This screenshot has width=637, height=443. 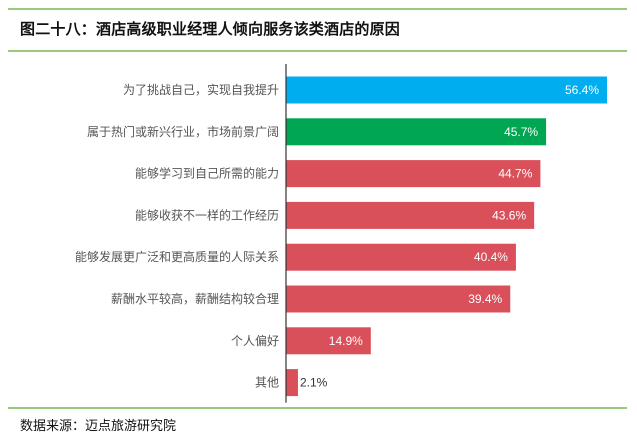 I want to click on value-label: 43.6%, so click(x=509, y=215).